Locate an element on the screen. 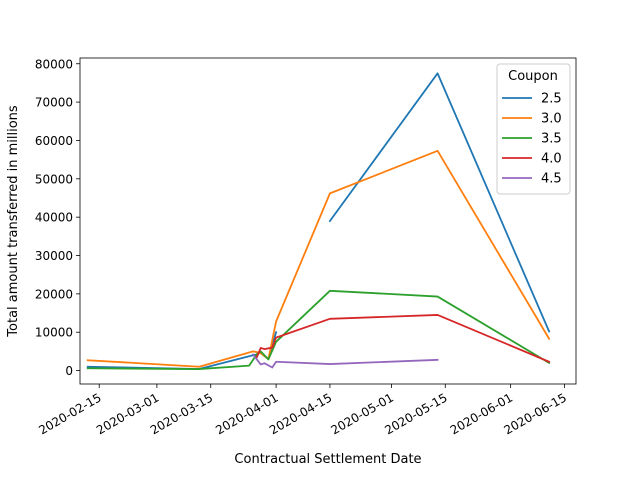 The width and height of the screenshot is (640, 484). legend-title: Coupon is located at coordinates (533, 76).